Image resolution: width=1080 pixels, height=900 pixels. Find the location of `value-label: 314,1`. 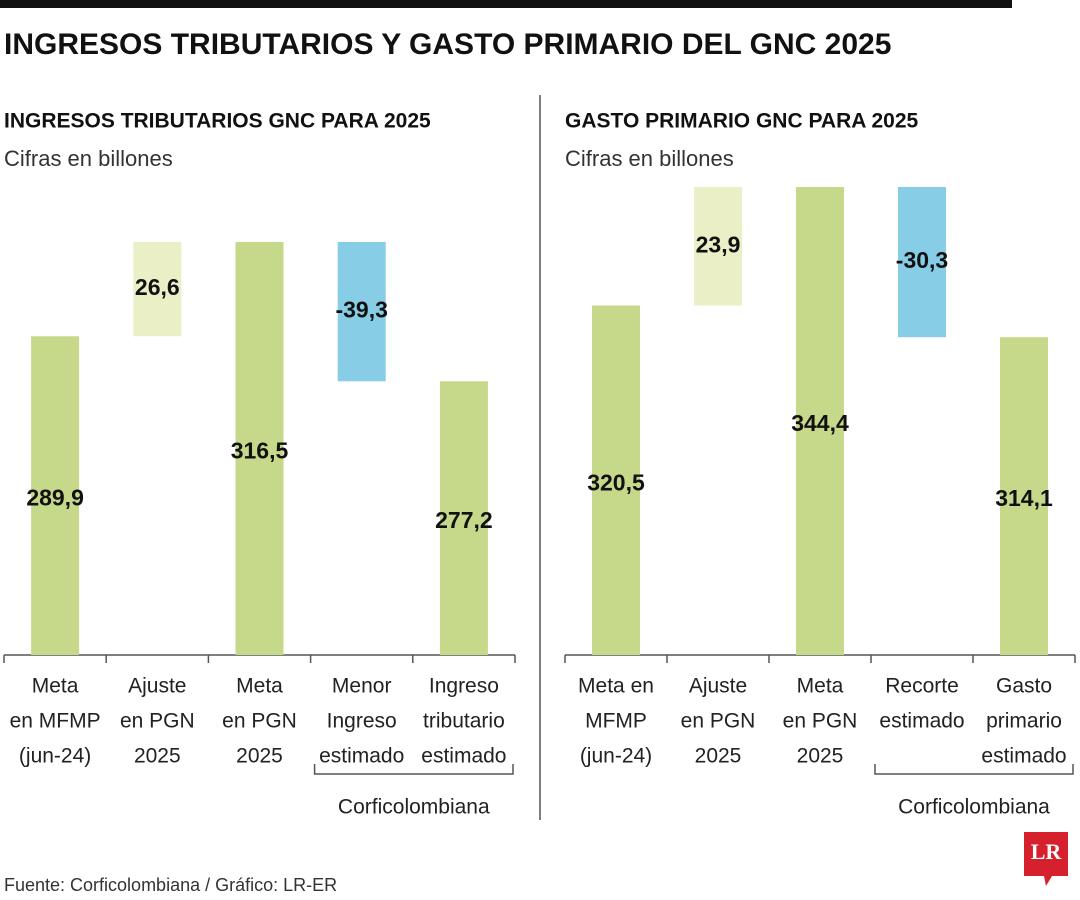

value-label: 314,1 is located at coordinates (1024, 498).